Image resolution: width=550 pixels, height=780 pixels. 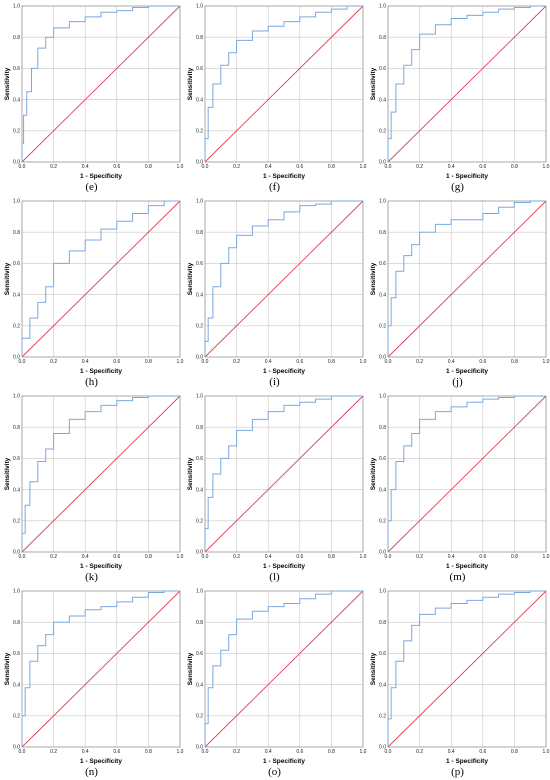 What do you see at coordinates (274, 772) in the screenshot?
I see `panel-caption: (o)` at bounding box center [274, 772].